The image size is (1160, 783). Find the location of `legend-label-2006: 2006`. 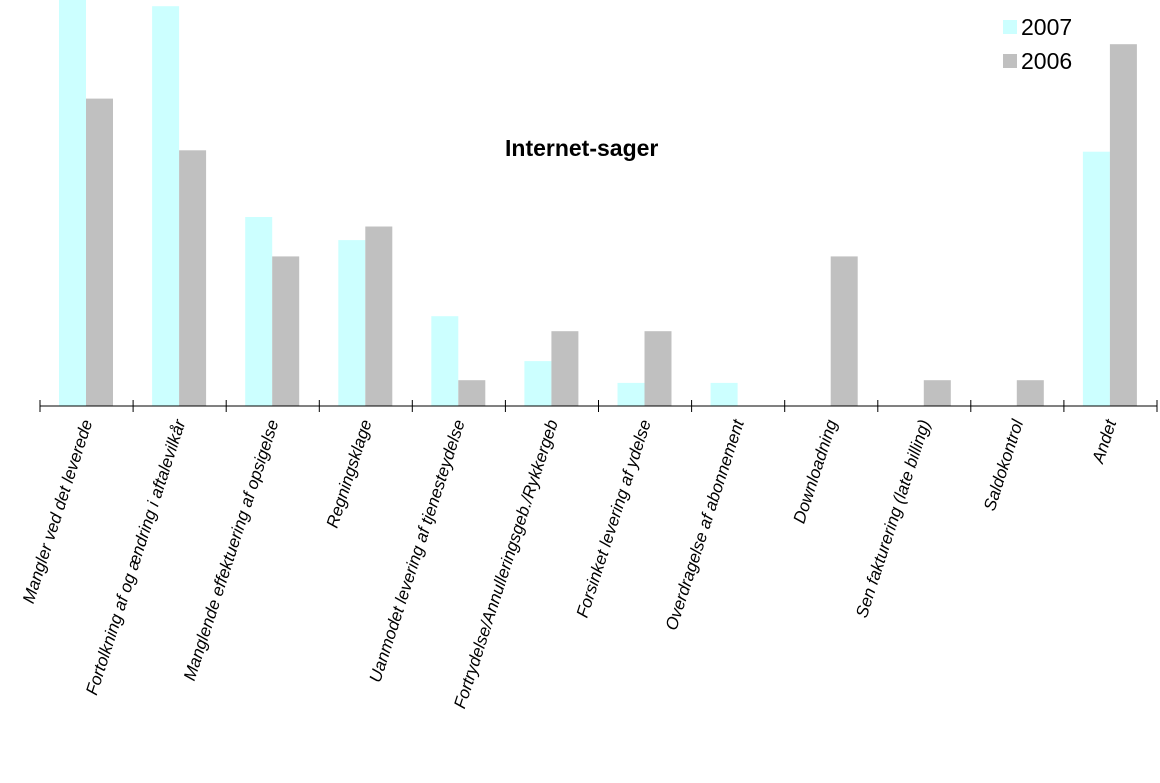

legend-label-2006: 2006 is located at coordinates (1047, 60).